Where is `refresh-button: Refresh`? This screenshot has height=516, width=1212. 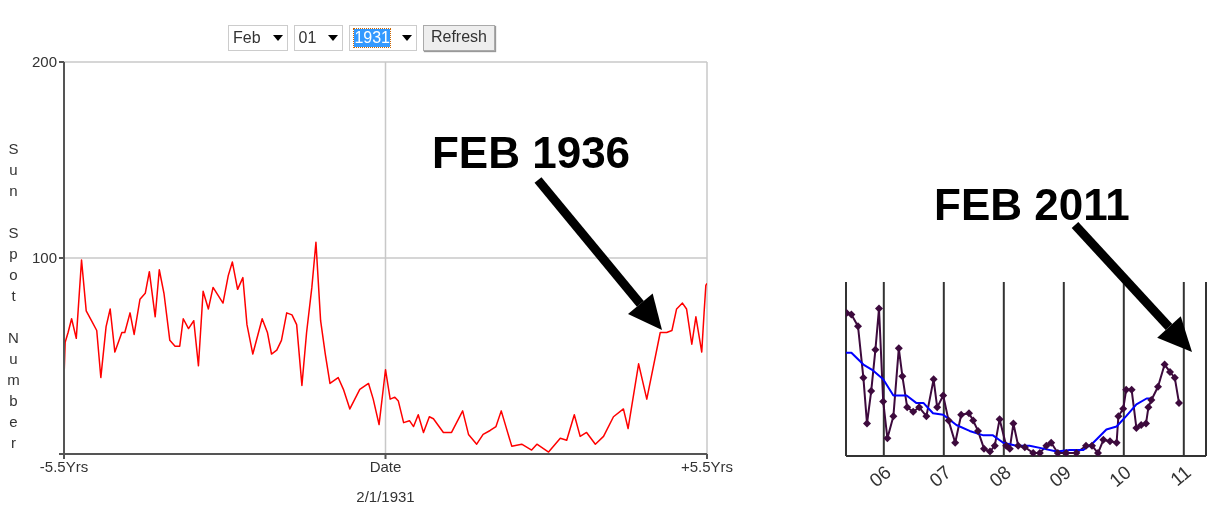
refresh-button: Refresh is located at coordinates (458, 38).